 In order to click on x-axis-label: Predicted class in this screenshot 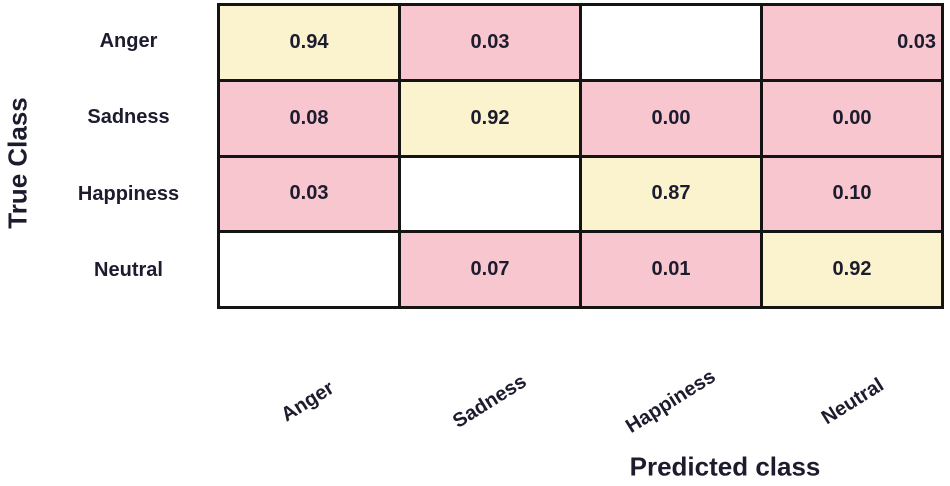, I will do `click(725, 466)`.